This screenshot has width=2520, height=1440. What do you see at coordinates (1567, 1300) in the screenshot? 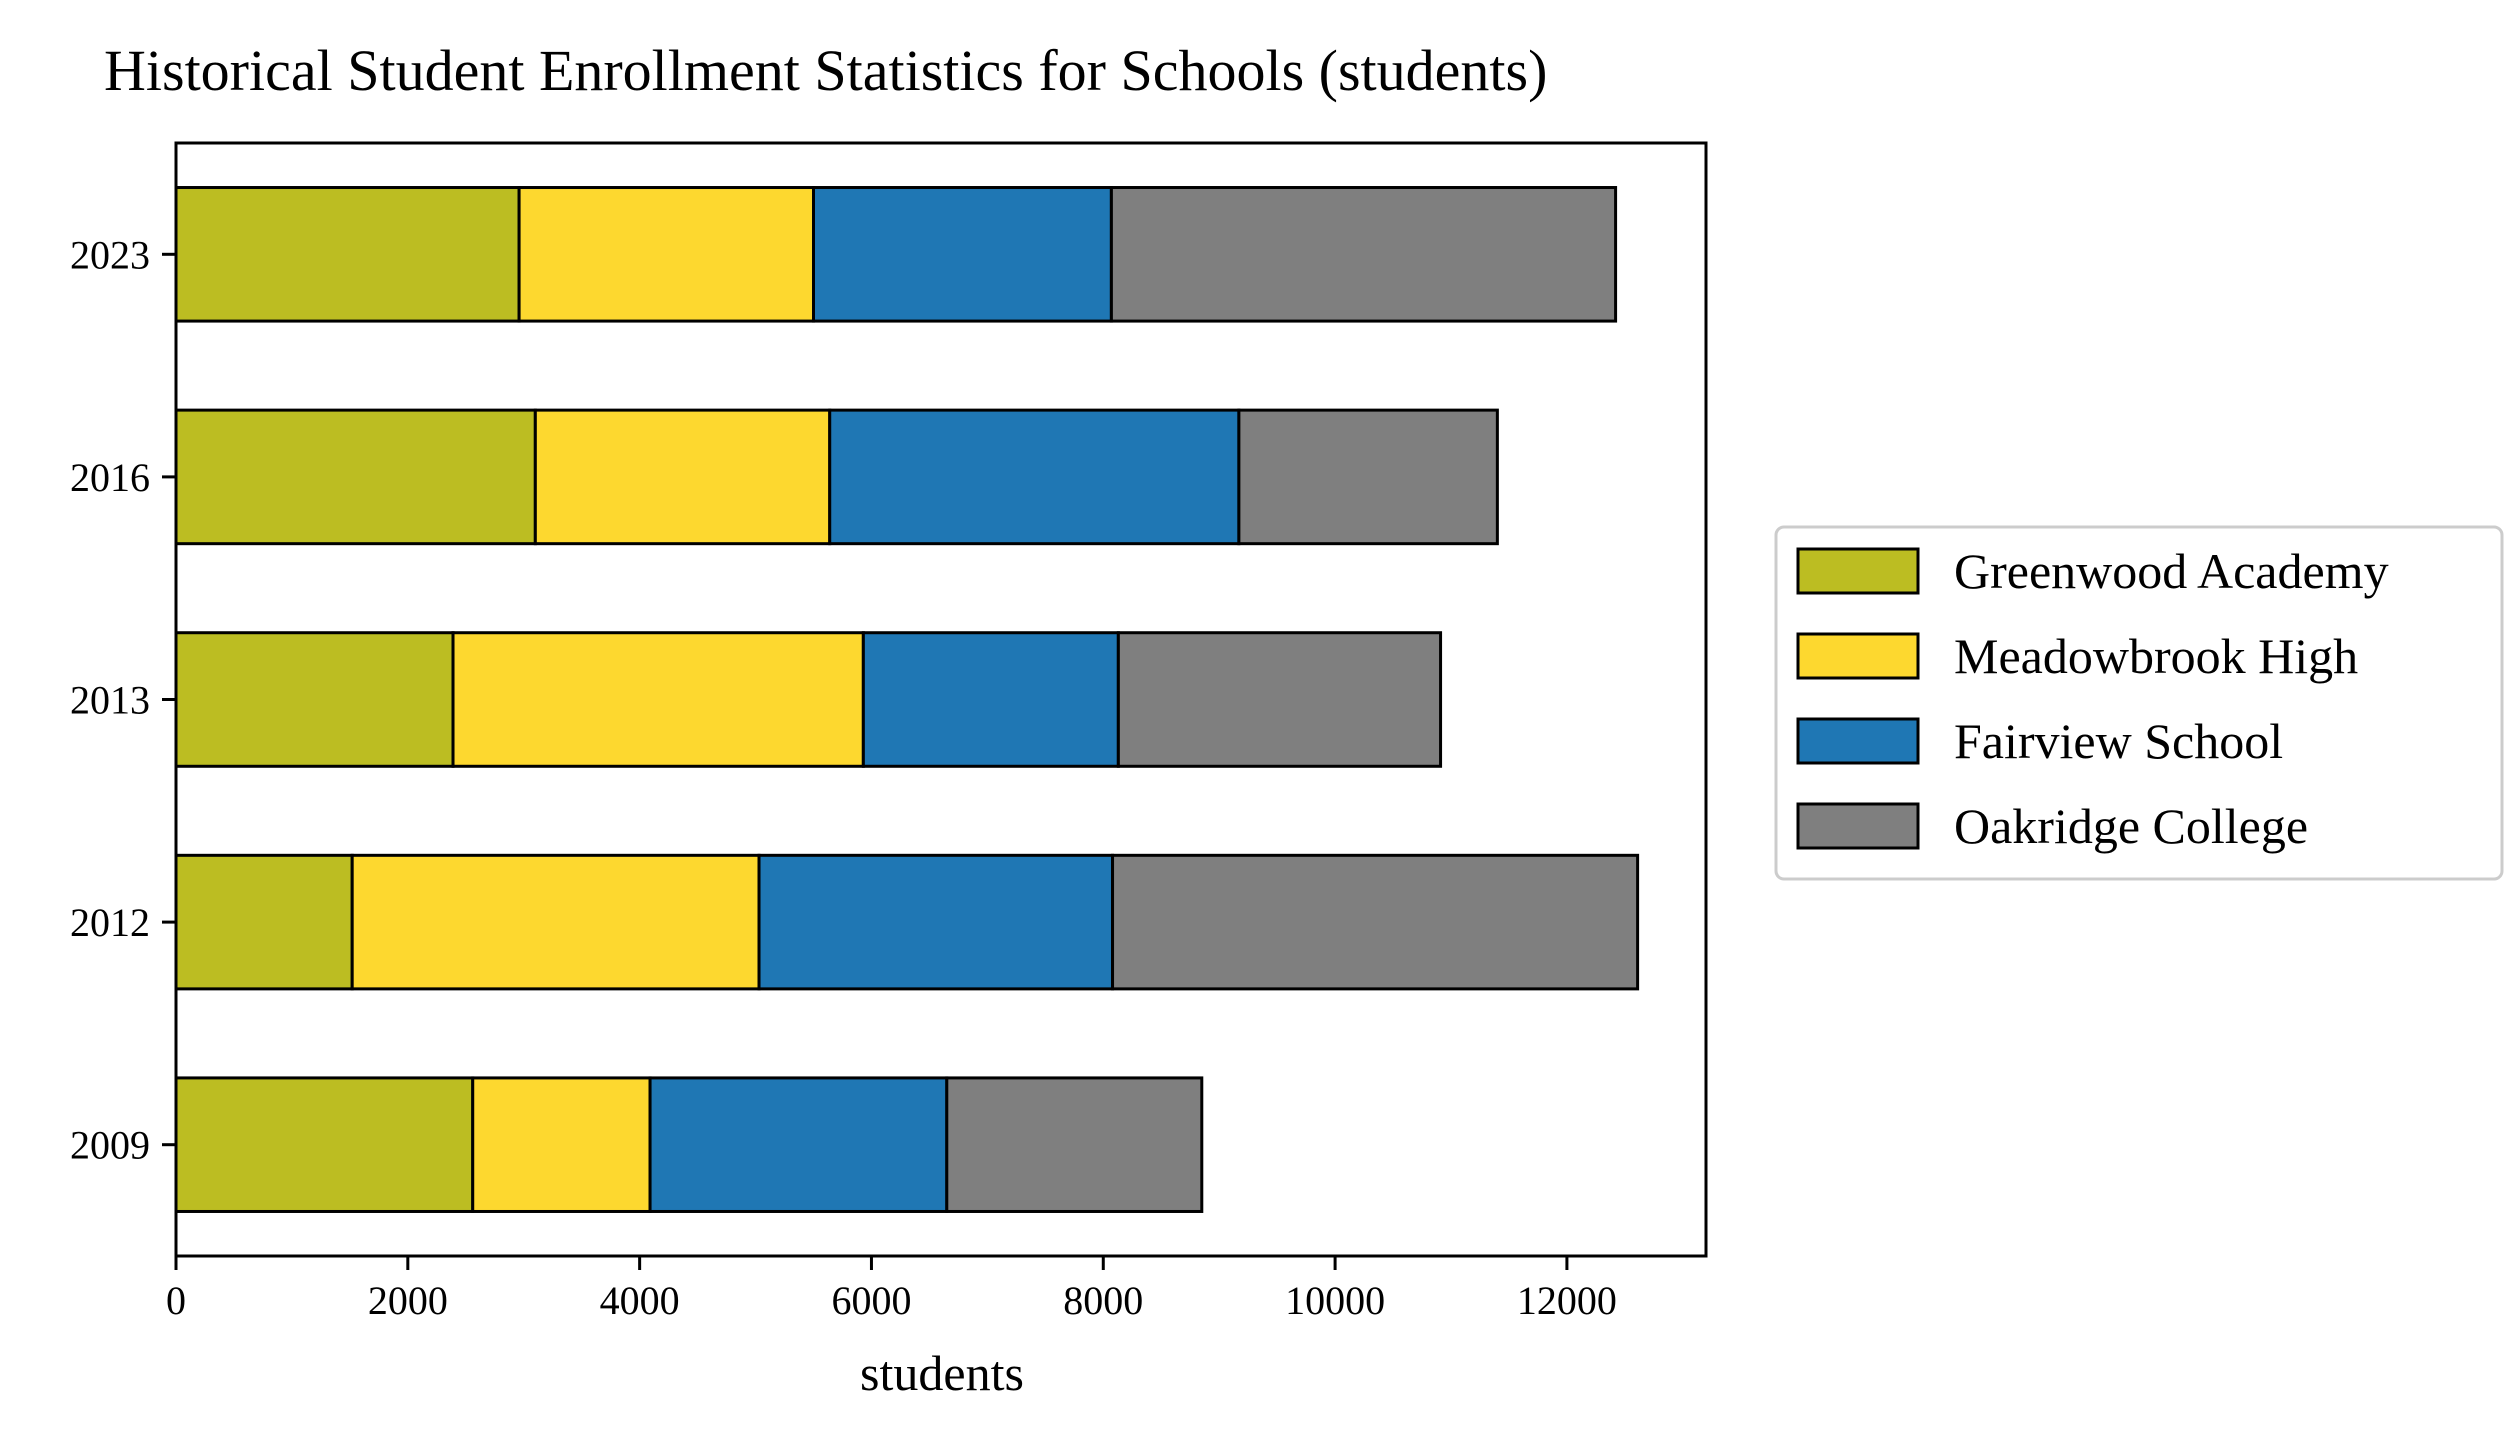
I see `x-tick-label: 12000` at bounding box center [1567, 1300].